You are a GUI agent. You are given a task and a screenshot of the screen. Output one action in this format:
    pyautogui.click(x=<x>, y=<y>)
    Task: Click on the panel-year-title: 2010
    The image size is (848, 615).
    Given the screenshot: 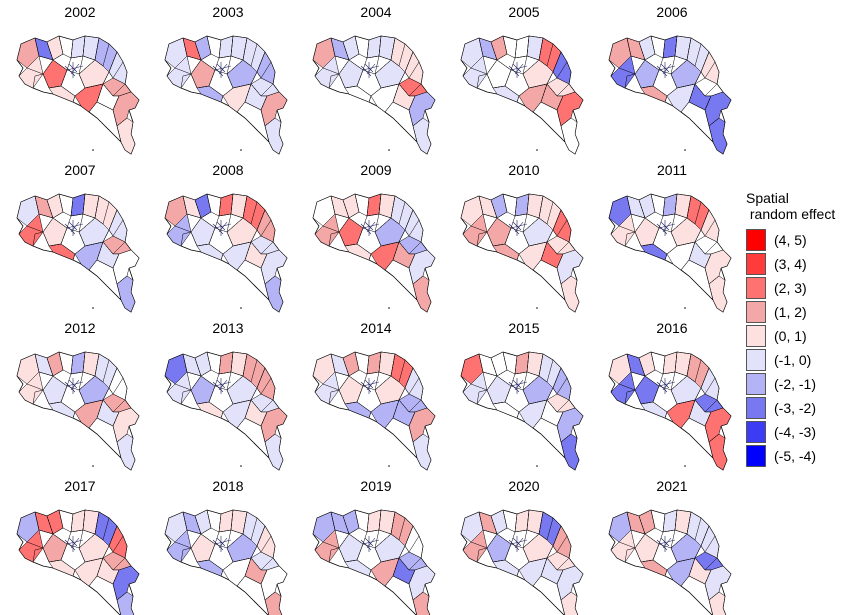 What is the action you would take?
    pyautogui.click(x=523, y=170)
    